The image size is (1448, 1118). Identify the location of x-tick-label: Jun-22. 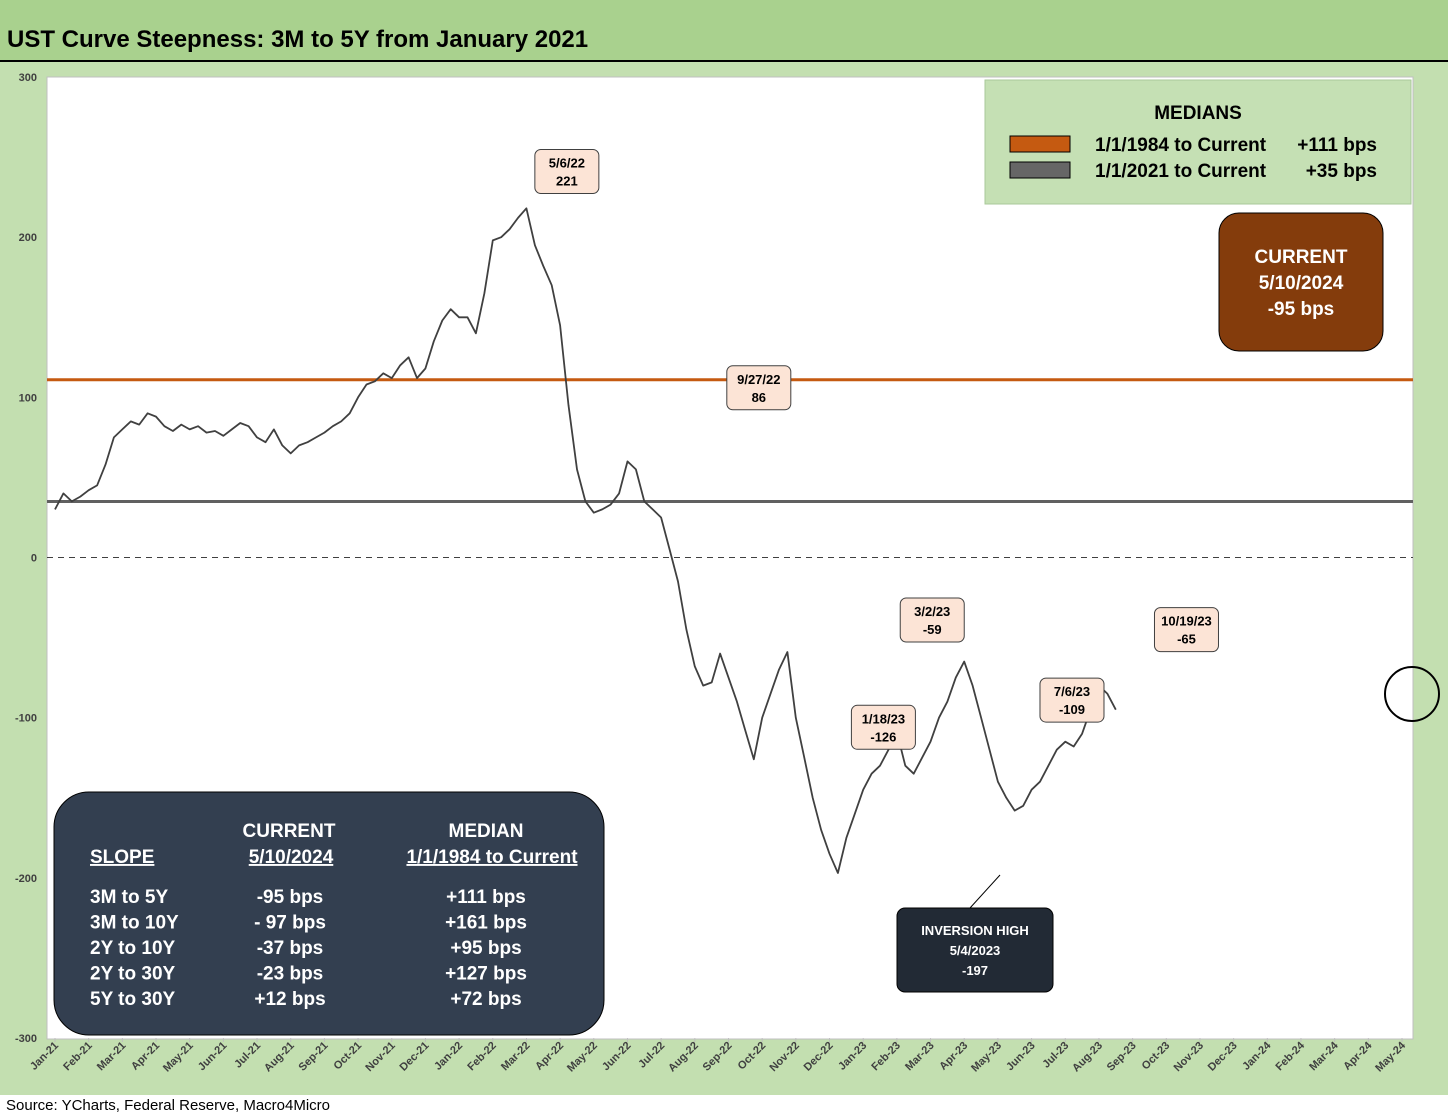
(617, 1057).